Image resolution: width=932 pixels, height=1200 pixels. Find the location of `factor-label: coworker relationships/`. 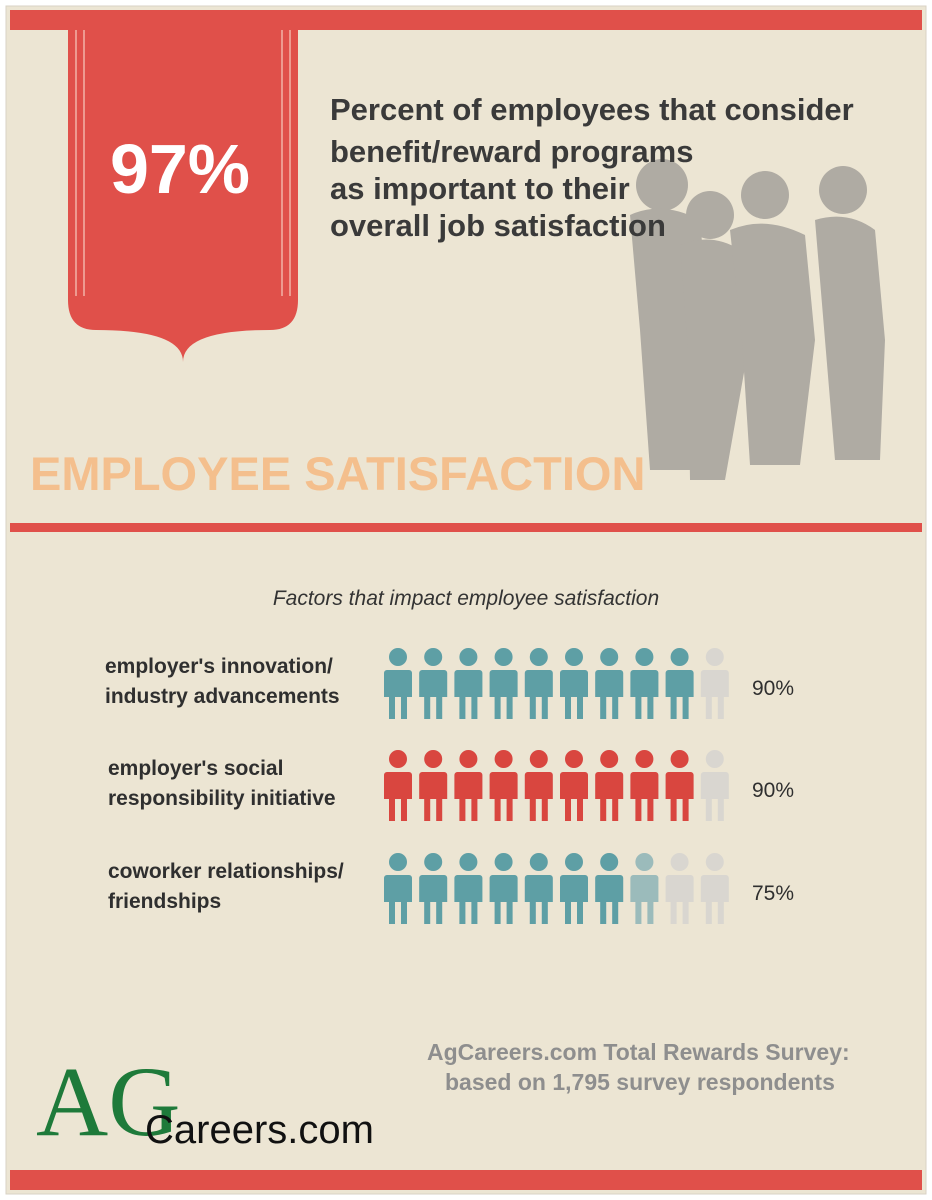

factor-label: coworker relationships/ is located at coordinates (226, 871).